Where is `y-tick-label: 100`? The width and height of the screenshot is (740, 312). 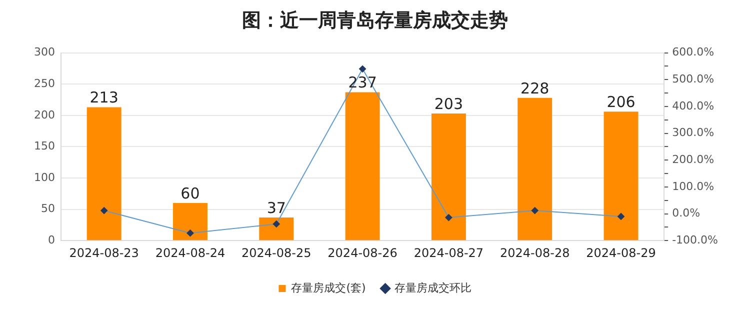 y-tick-label: 100 is located at coordinates (44, 177).